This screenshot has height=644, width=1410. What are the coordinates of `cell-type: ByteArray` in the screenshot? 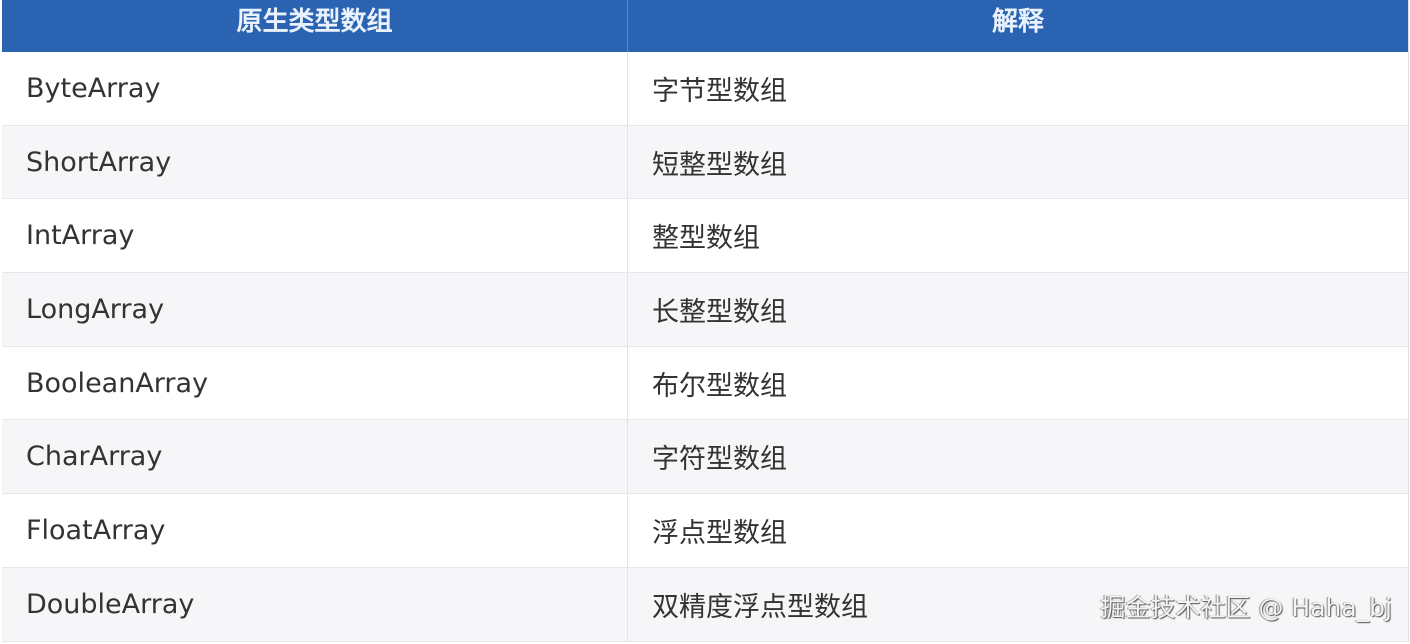 It's located at (315, 88).